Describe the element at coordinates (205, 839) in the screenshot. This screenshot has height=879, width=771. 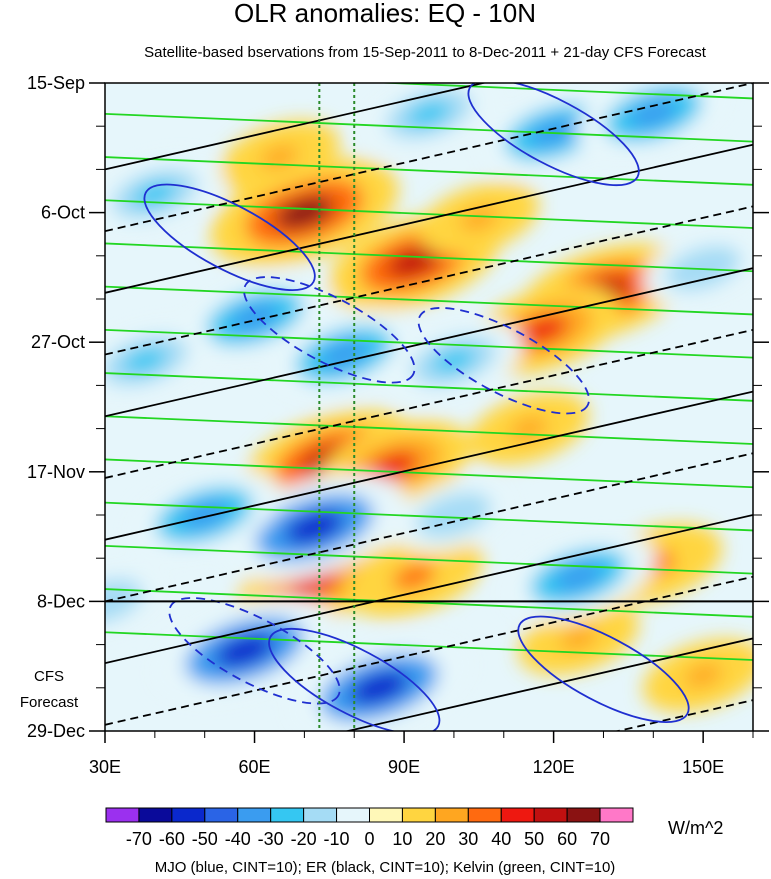
I see `colorbar-label: -50` at that location.